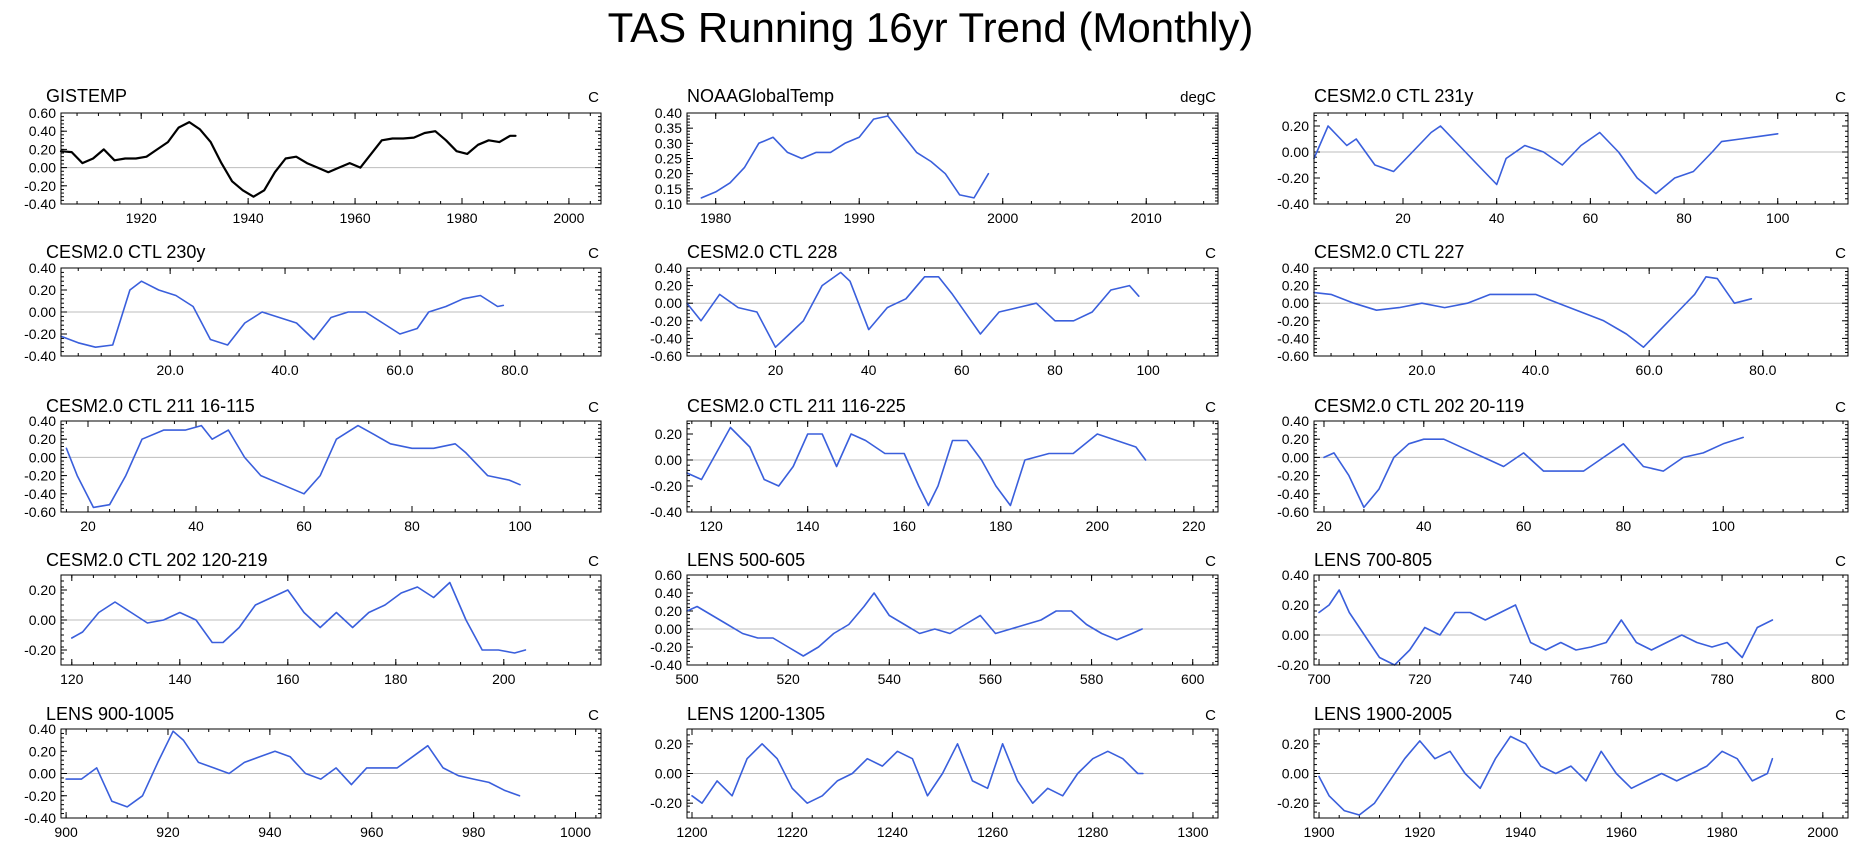  What do you see at coordinates (284, 370) in the screenshot?
I see `x-tick-label: 40.0` at bounding box center [284, 370].